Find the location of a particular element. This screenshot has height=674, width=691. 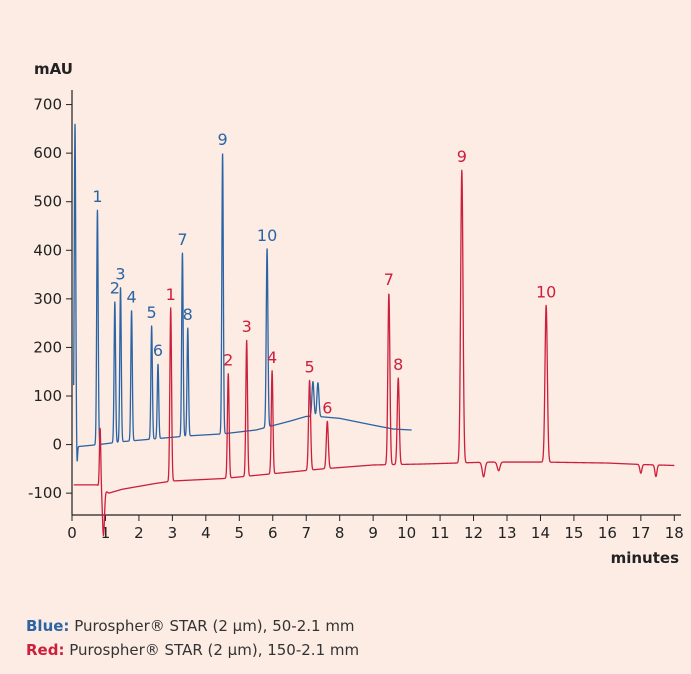

peak-label-red-3: 3 is located at coordinates (247, 326).